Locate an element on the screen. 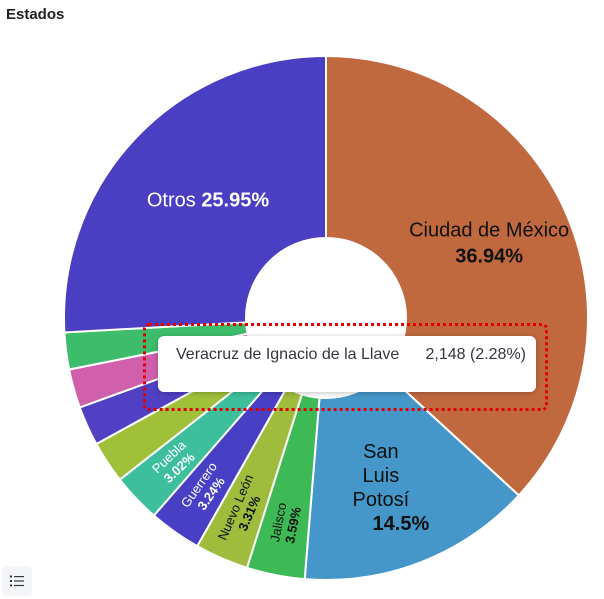 The image size is (604, 599). legend-toggle-button is located at coordinates (17, 581).